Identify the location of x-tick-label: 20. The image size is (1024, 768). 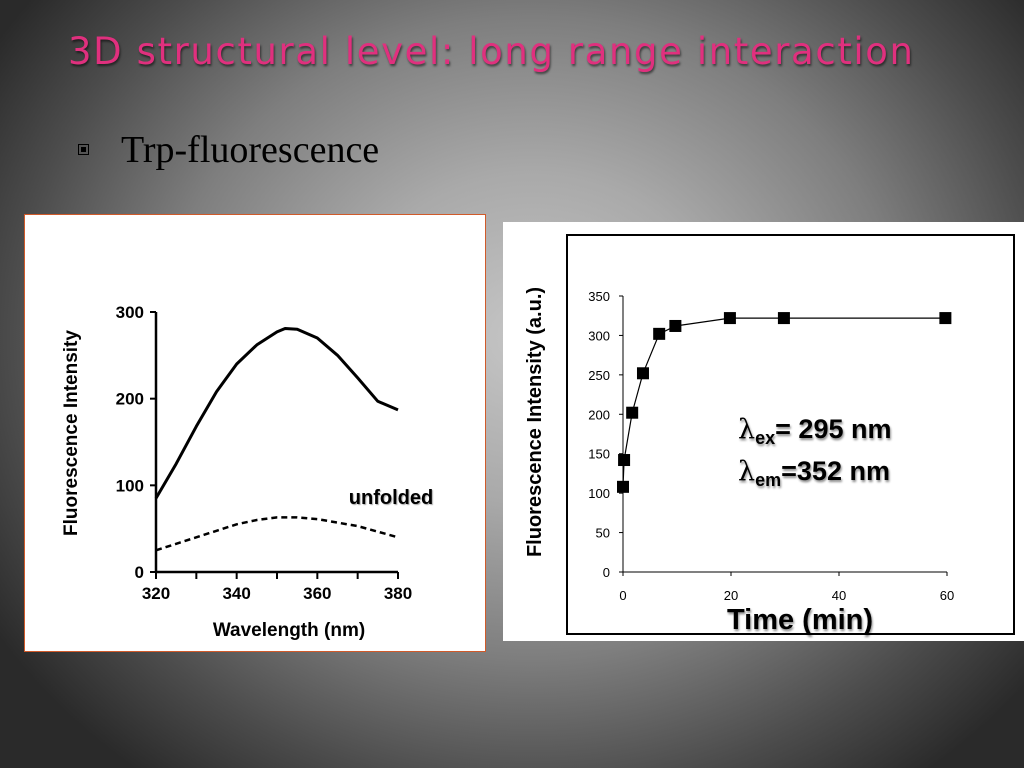
(731, 595).